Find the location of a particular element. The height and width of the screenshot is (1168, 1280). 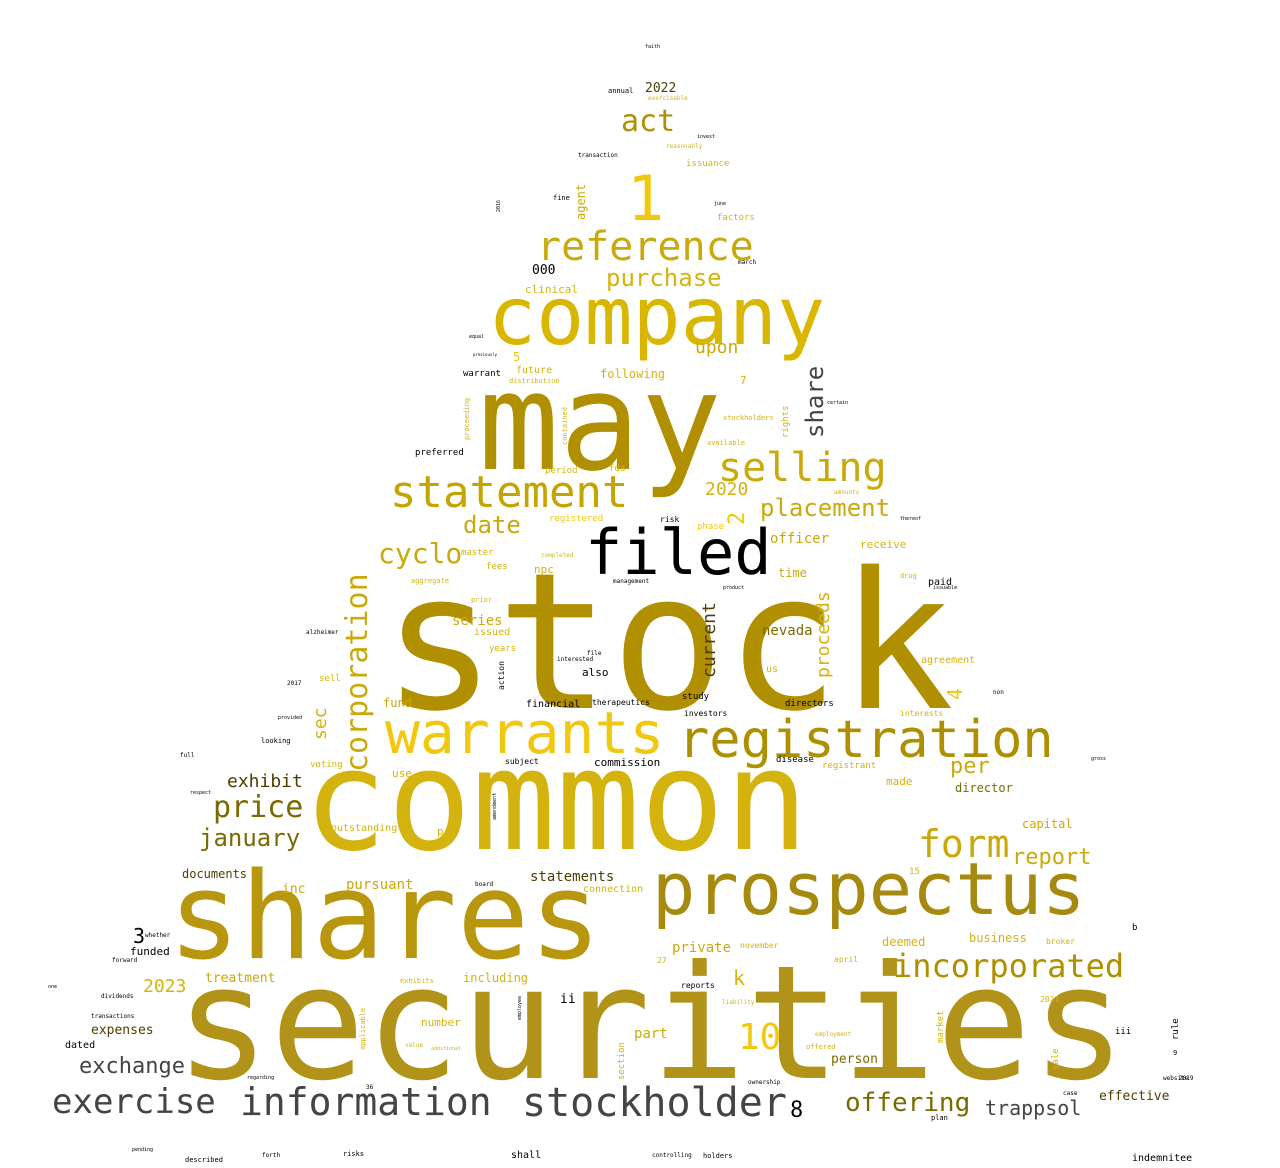

cloud-word: value is located at coordinates (414, 1045).